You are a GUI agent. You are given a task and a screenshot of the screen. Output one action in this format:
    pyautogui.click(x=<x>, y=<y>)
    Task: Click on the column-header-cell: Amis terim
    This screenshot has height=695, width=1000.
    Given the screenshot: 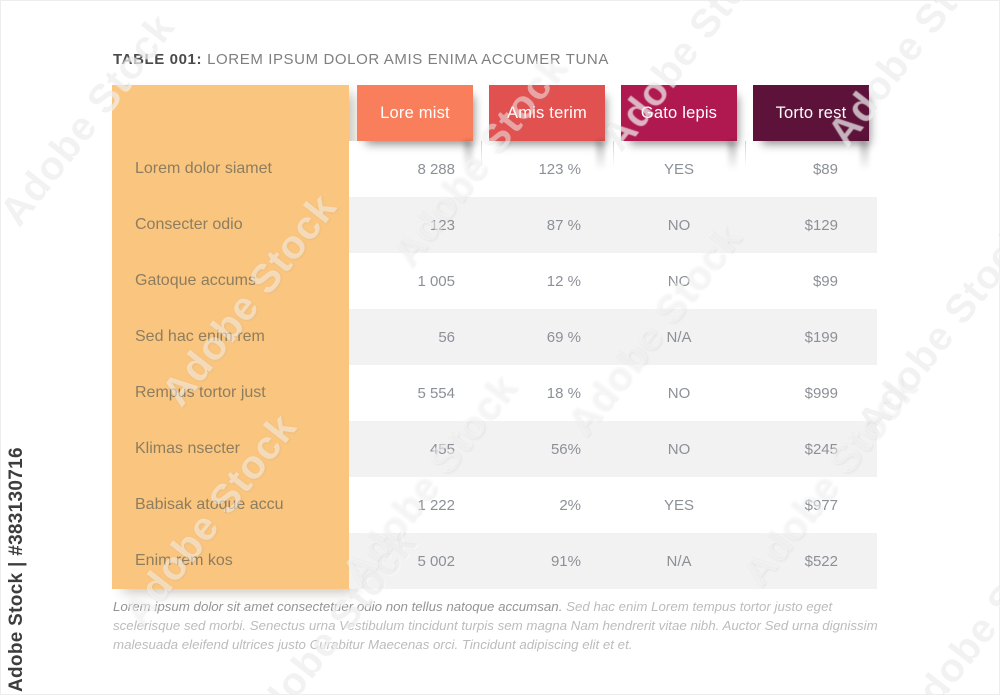 What is the action you would take?
    pyautogui.click(x=547, y=126)
    